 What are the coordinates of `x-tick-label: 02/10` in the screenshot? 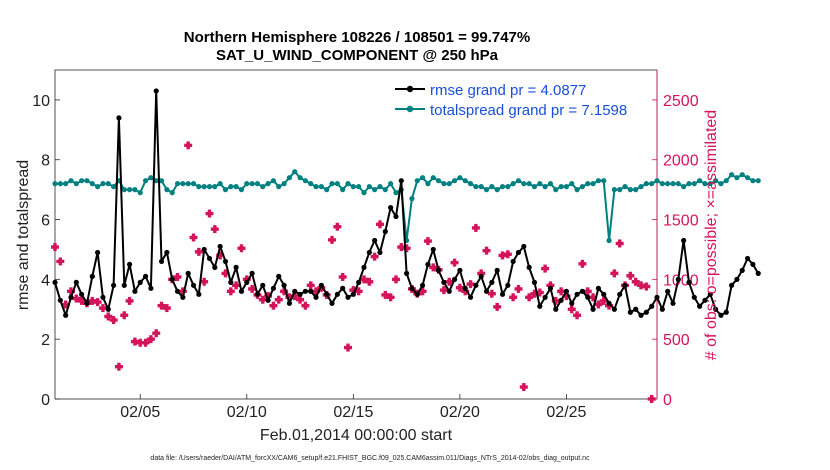 It's located at (247, 412).